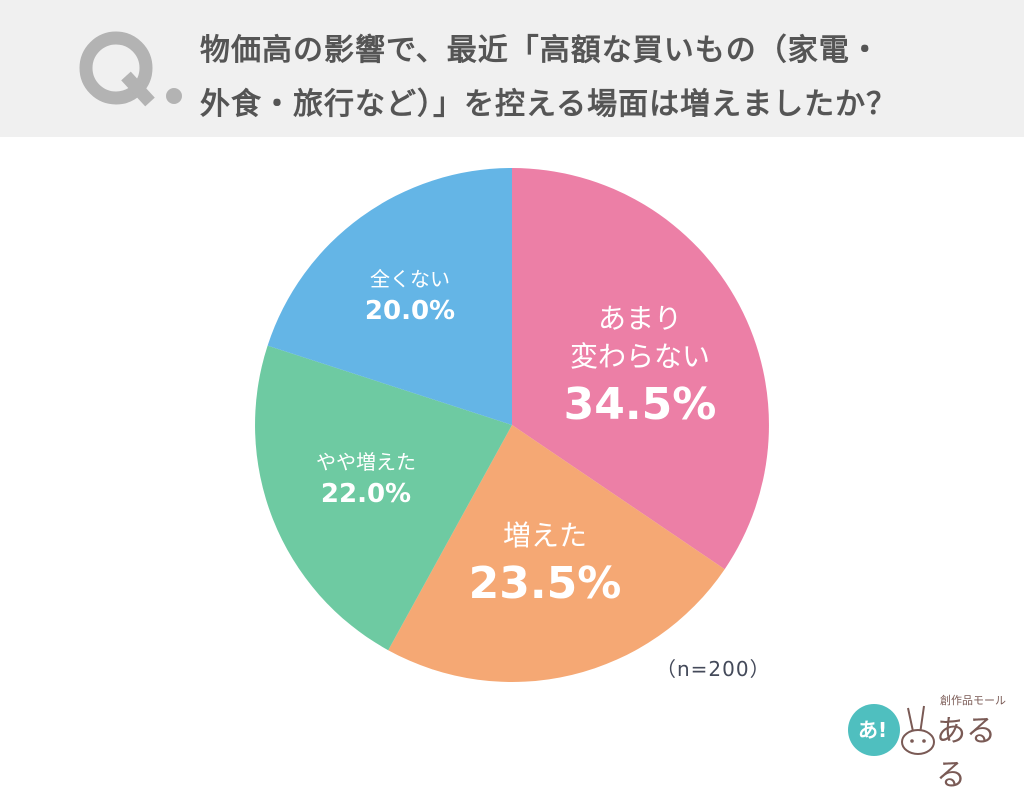  Describe the element at coordinates (966, 753) in the screenshot. I see `logo-name: あるる` at that location.